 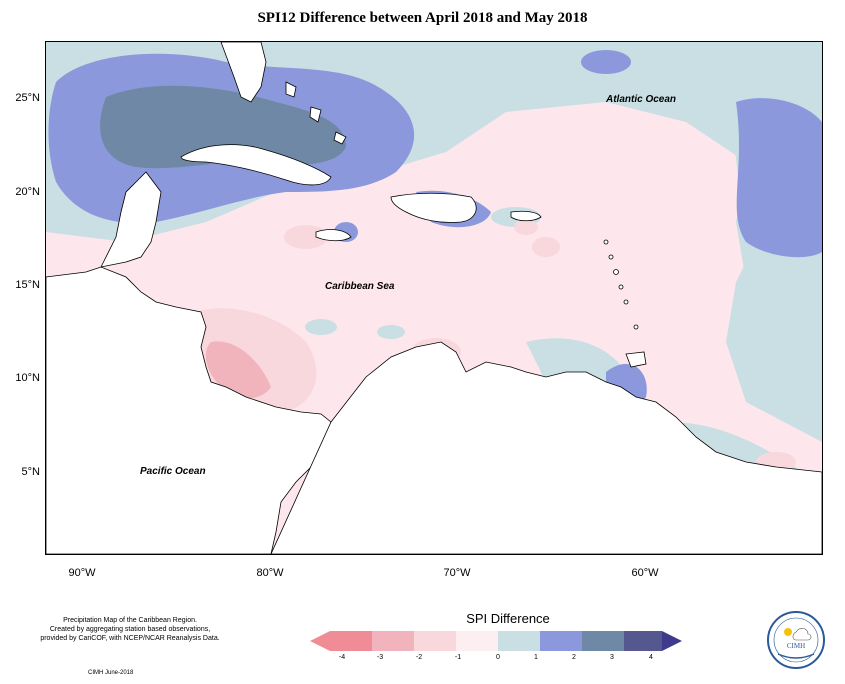 What do you see at coordinates (342, 657) in the screenshot?
I see `legend-tick: -4` at bounding box center [342, 657].